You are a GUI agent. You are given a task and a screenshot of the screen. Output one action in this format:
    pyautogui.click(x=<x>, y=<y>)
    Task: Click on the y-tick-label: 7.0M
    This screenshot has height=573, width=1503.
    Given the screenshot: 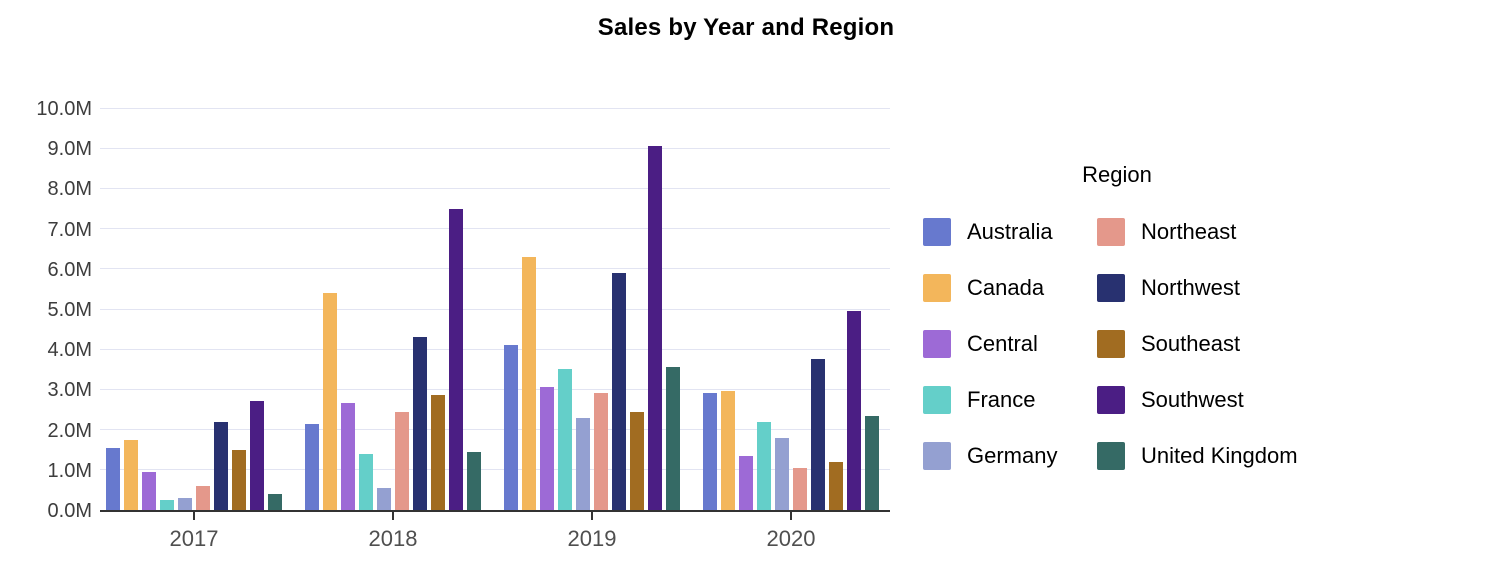 What is the action you would take?
    pyautogui.click(x=69, y=229)
    